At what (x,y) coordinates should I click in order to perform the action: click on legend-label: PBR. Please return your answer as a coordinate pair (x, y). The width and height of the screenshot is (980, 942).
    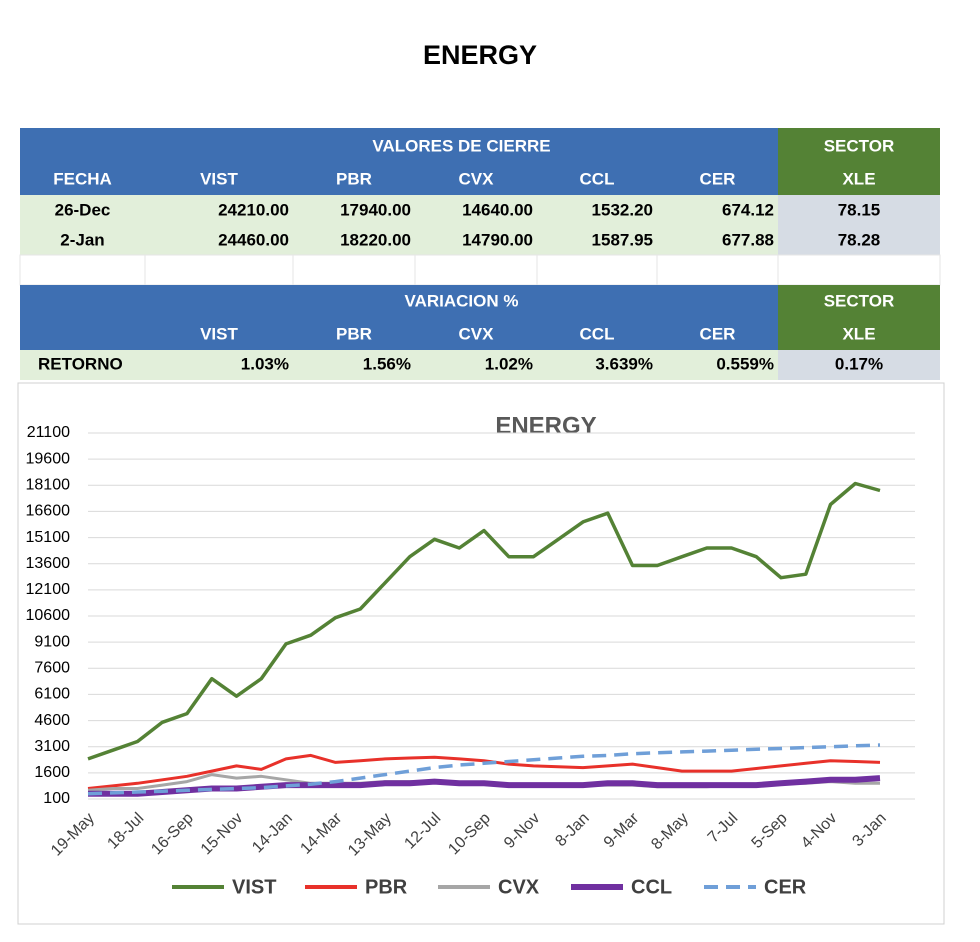
    Looking at the image, I should click on (386, 887).